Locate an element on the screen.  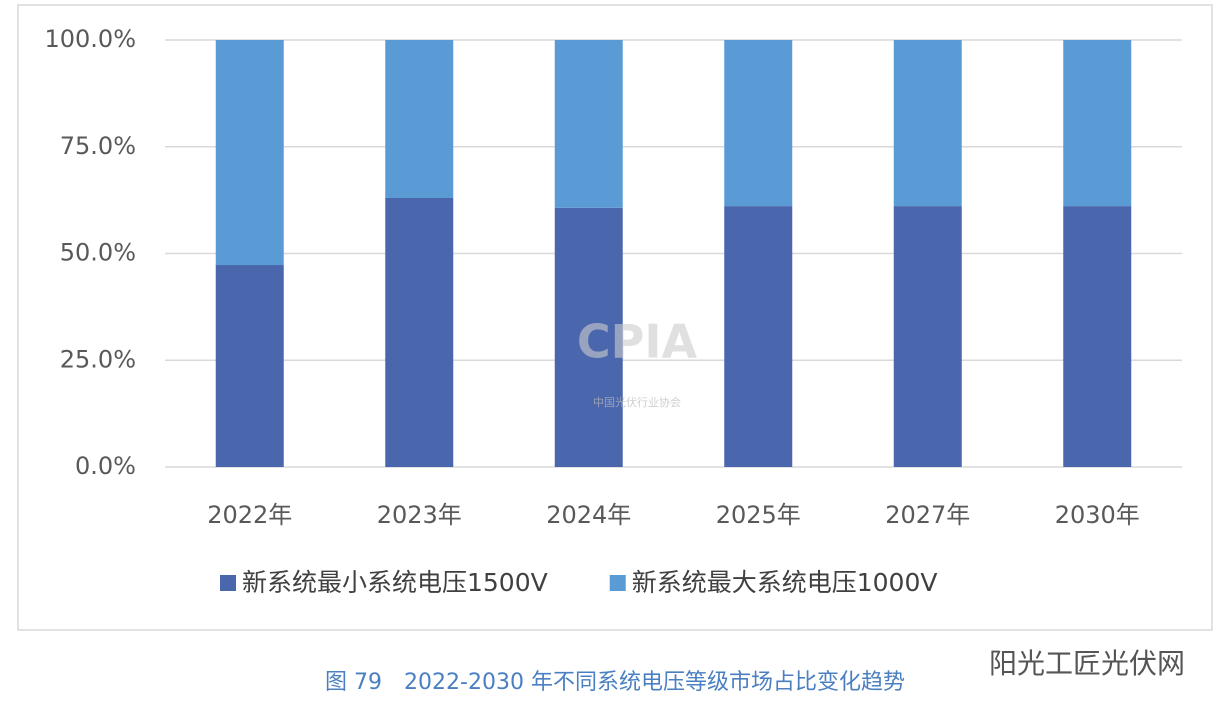
x-tick-label: 2030年 is located at coordinates (1097, 515).